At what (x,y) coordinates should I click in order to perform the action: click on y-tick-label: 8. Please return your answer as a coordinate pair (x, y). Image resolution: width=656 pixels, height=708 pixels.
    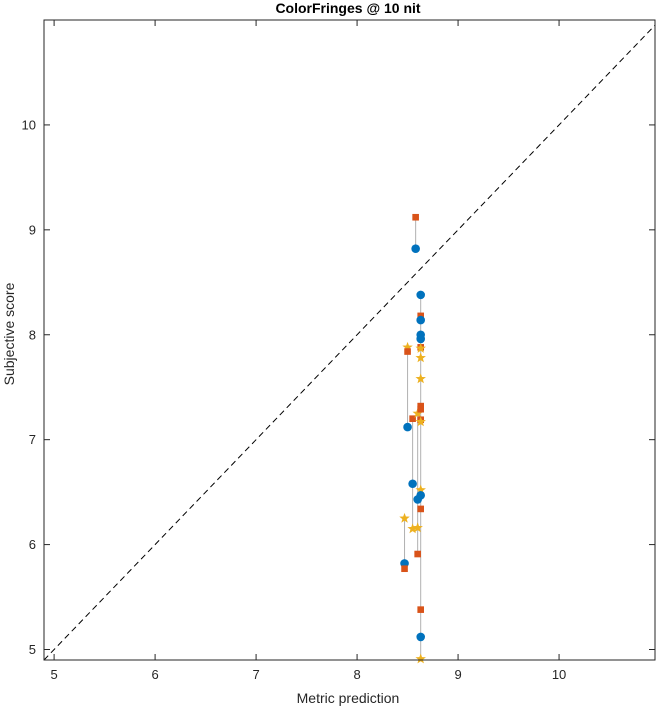
    Looking at the image, I should click on (32, 334).